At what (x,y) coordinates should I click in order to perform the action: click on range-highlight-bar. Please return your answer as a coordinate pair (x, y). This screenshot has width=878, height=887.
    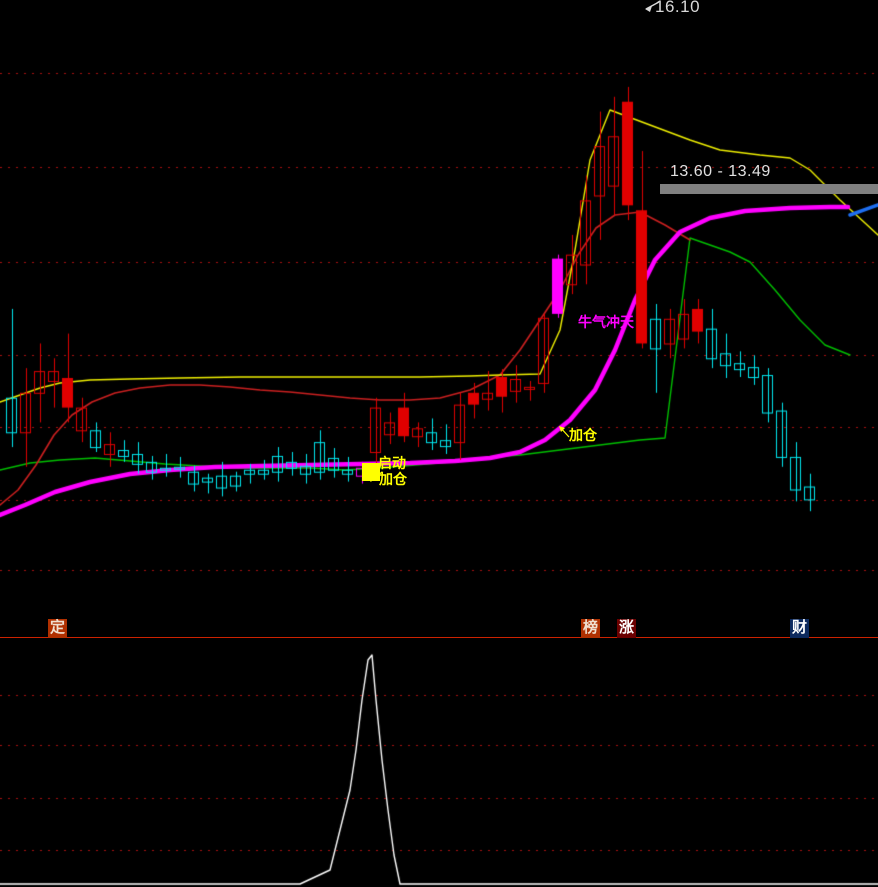
    Looking at the image, I should click on (769, 189).